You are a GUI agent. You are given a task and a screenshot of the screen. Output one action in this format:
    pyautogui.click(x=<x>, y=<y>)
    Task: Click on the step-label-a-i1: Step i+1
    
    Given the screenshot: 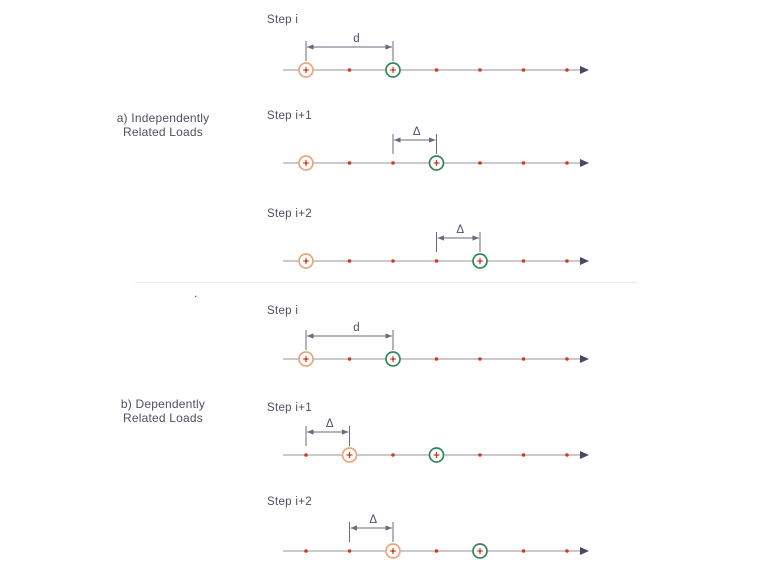 What is the action you would take?
    pyautogui.click(x=289, y=116)
    